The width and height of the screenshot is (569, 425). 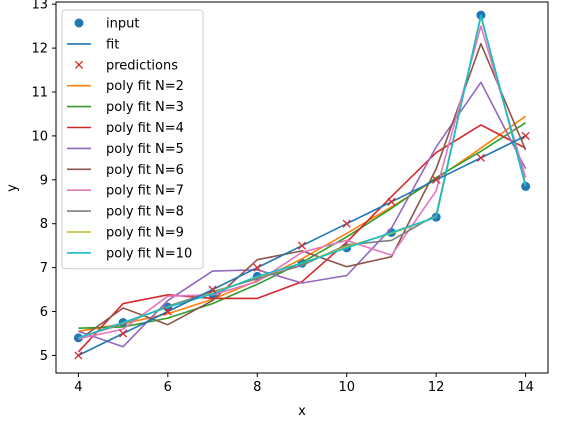 I want to click on legend-entry: predictions, so click(x=126, y=65).